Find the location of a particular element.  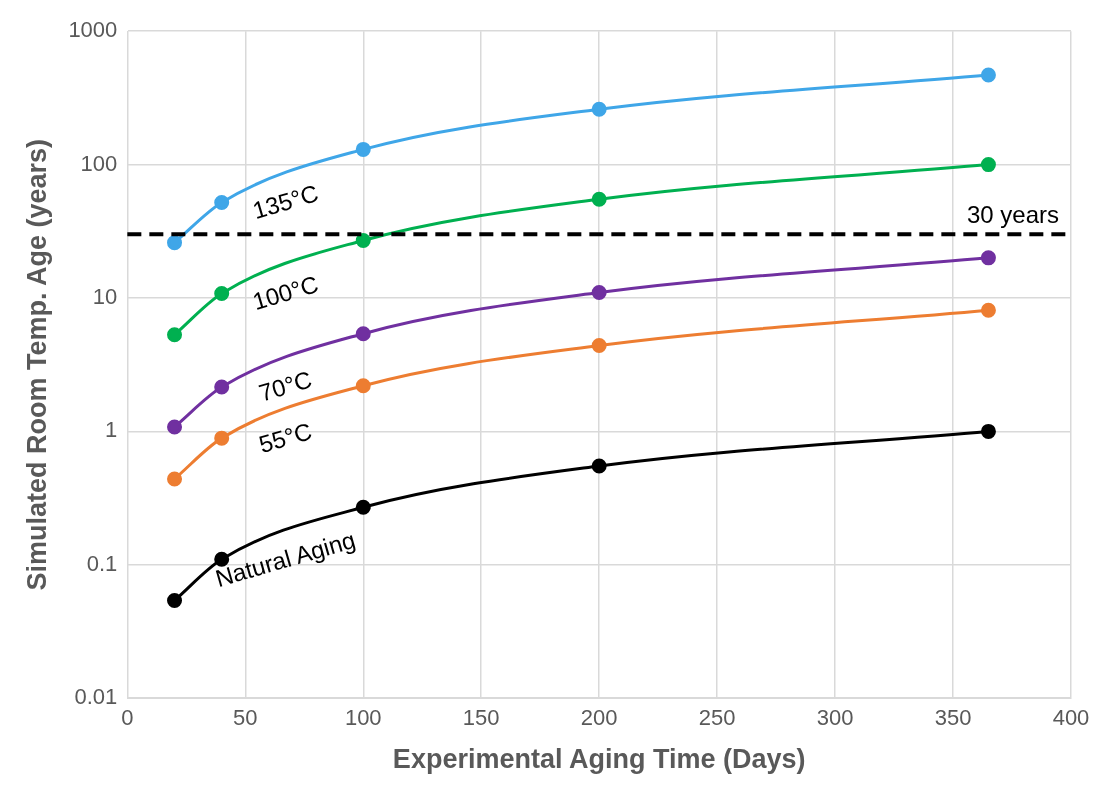

x-axis-title: Experimental Aging Time (Days) is located at coordinates (599, 759).